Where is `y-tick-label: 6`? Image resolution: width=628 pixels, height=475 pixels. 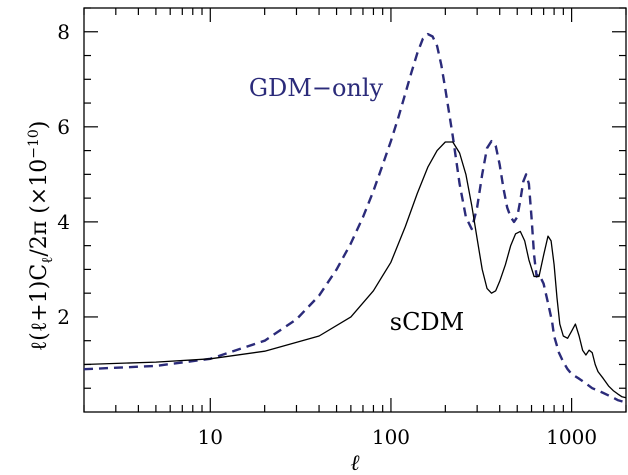
y-tick-label: 6 is located at coordinates (63, 127).